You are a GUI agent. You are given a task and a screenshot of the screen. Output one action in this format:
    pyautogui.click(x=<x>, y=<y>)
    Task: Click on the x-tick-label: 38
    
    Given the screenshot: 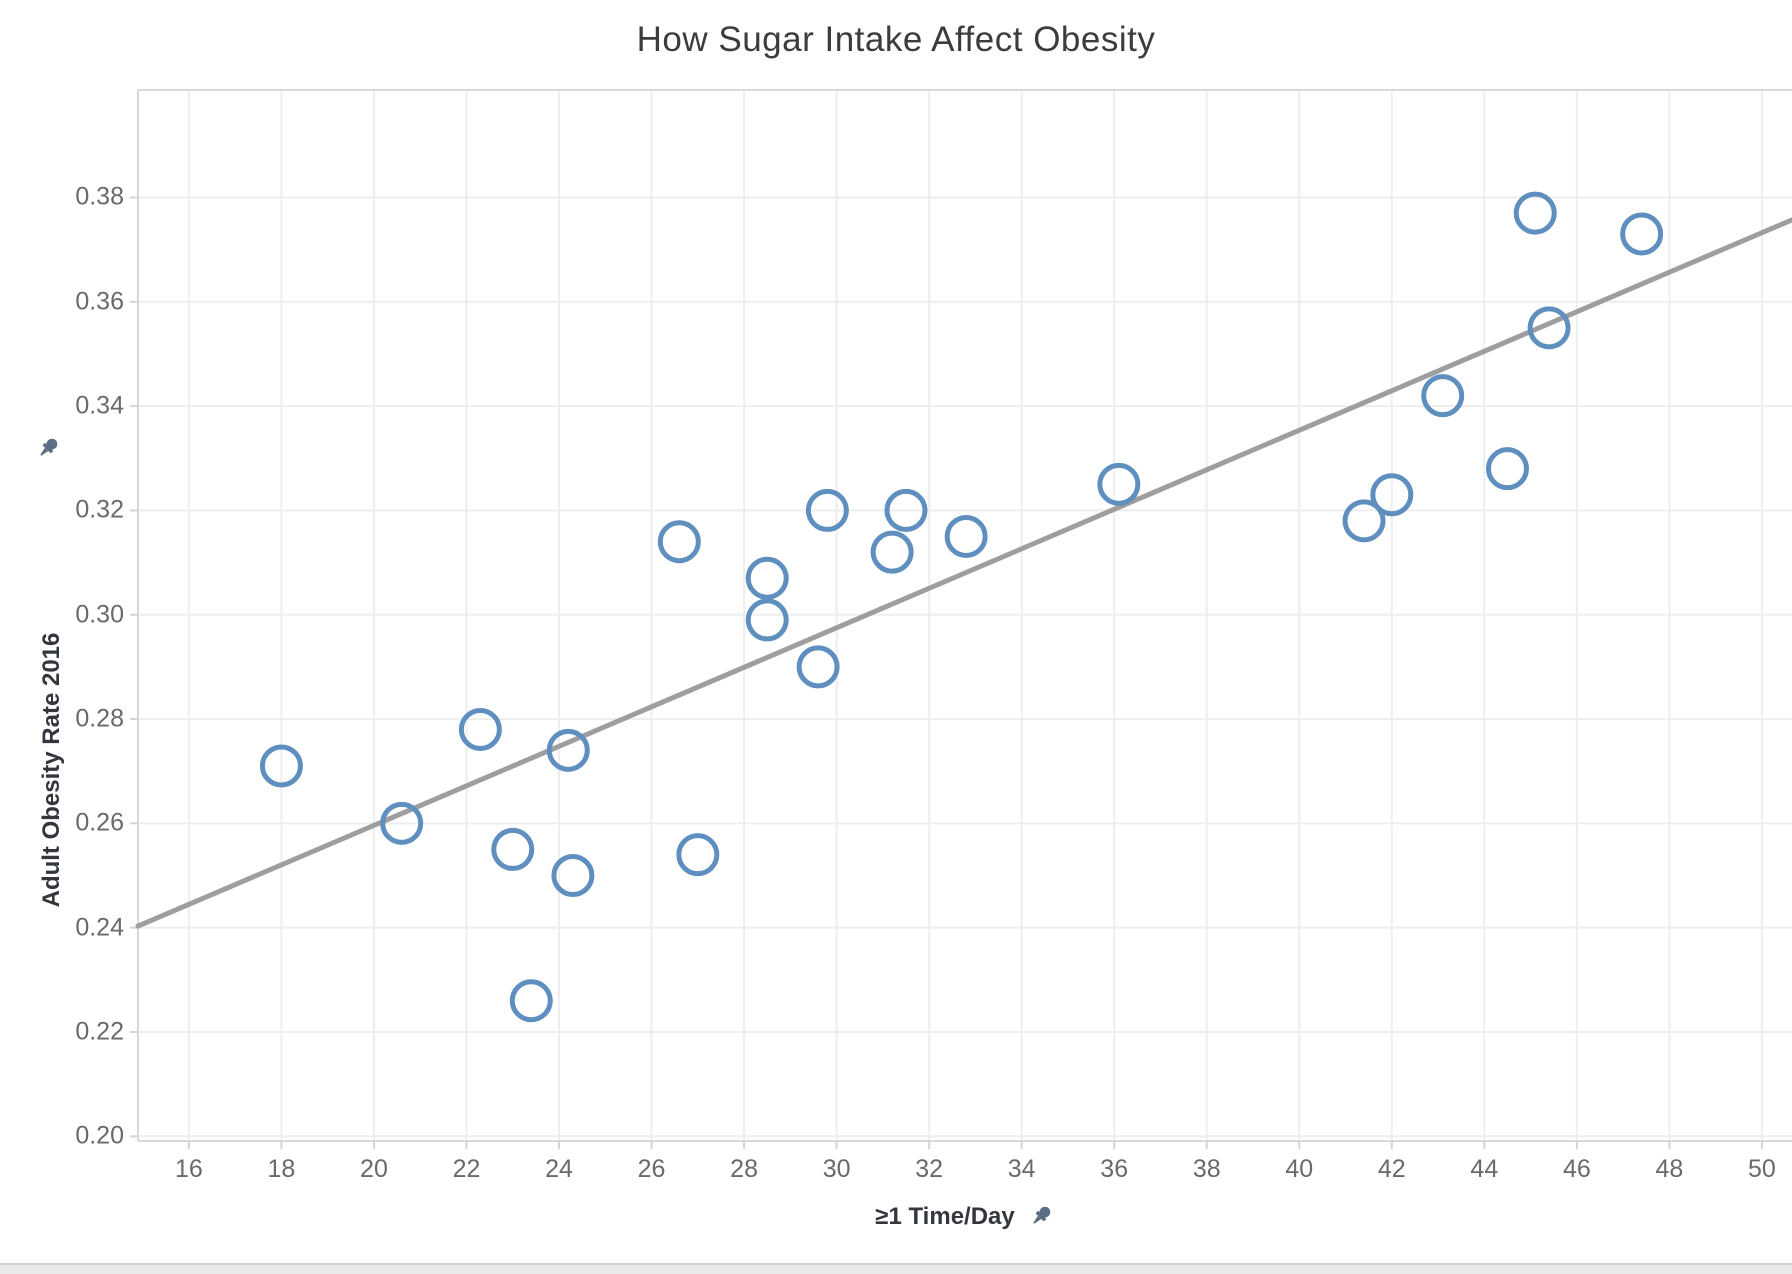 What is the action you would take?
    pyautogui.click(x=1206, y=1169)
    